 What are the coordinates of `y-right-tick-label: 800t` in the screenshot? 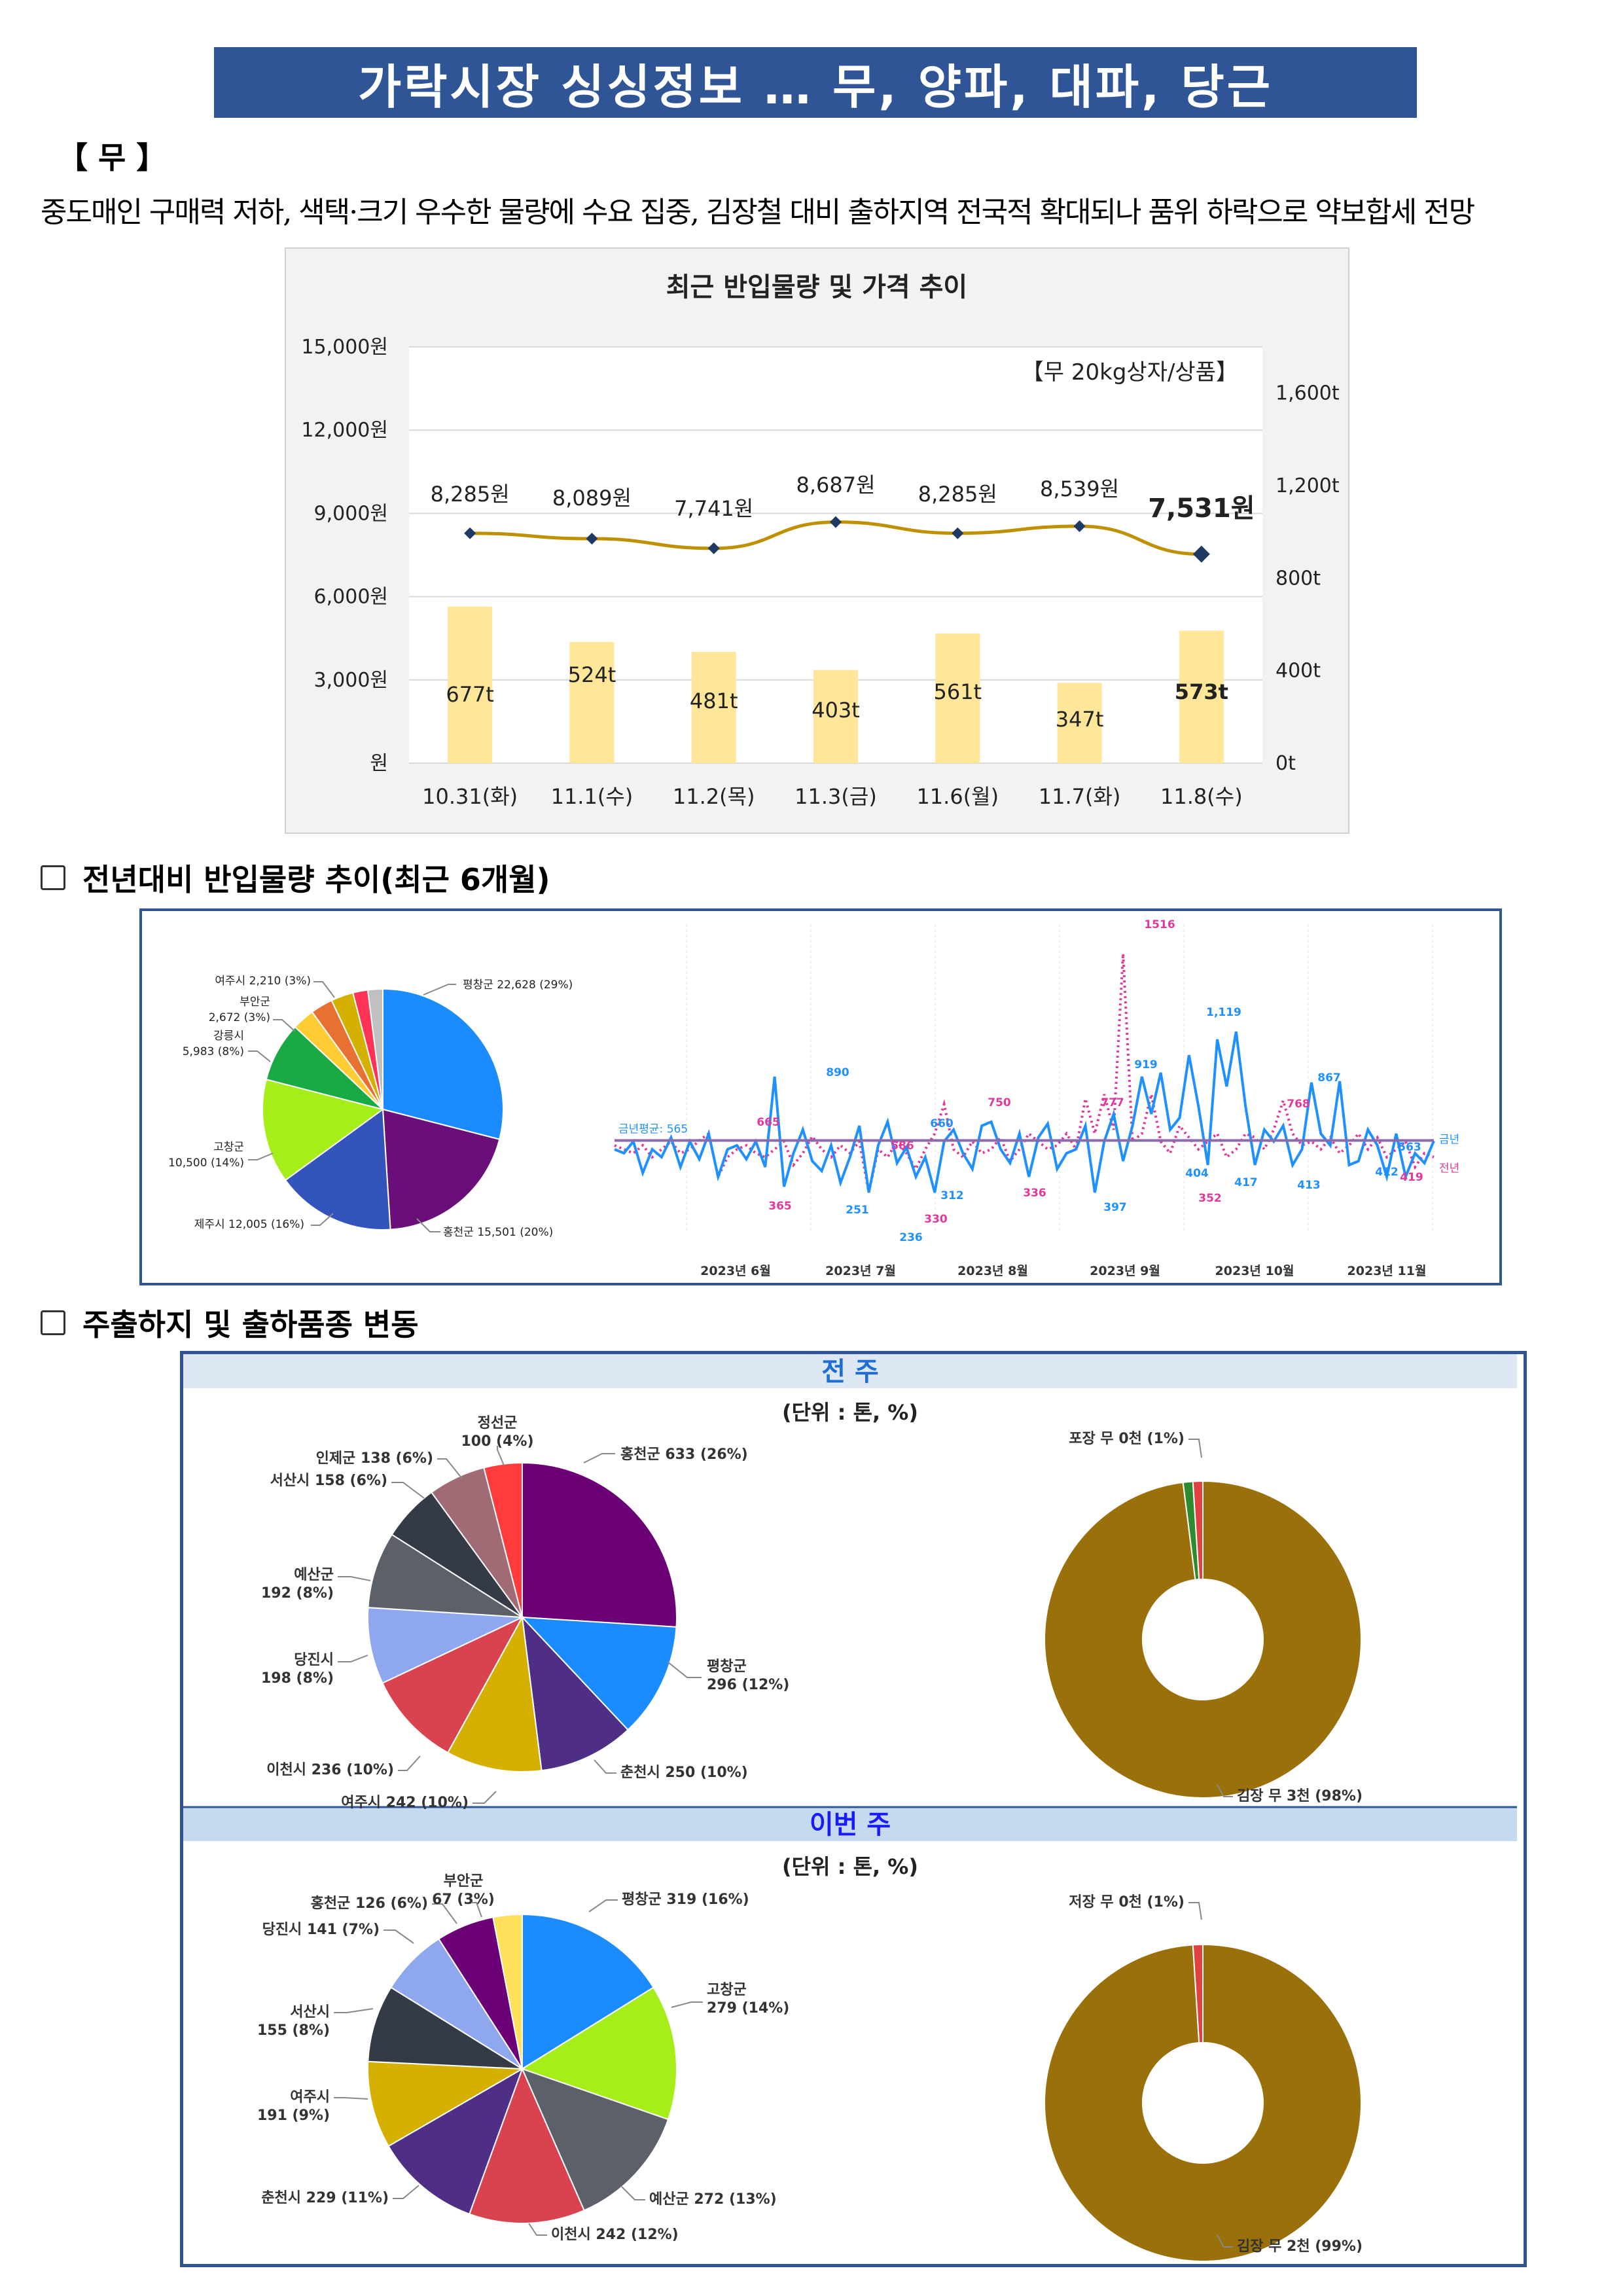 It's located at (1298, 578).